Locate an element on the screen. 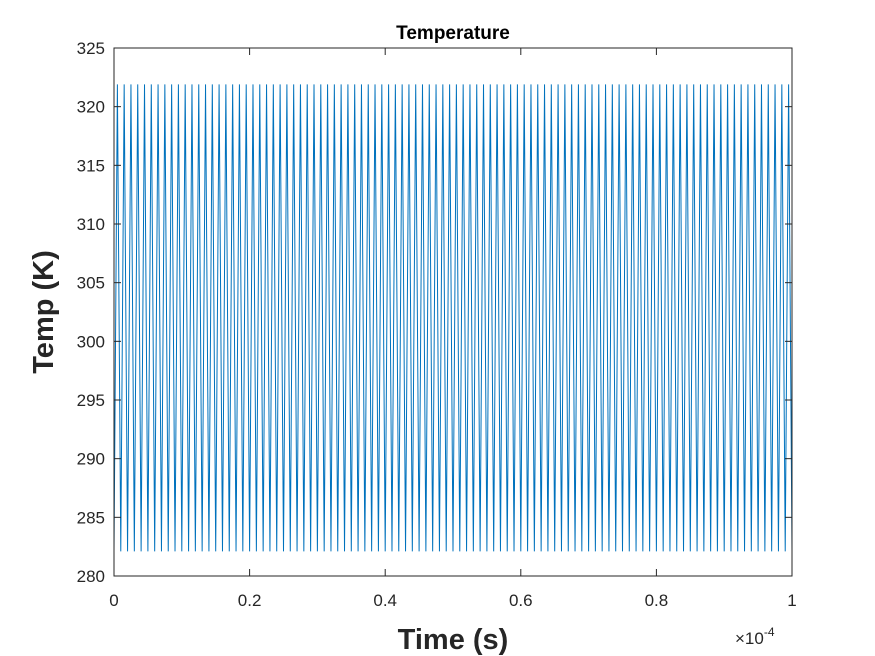  y-tick-label: 310 is located at coordinates (91, 224).